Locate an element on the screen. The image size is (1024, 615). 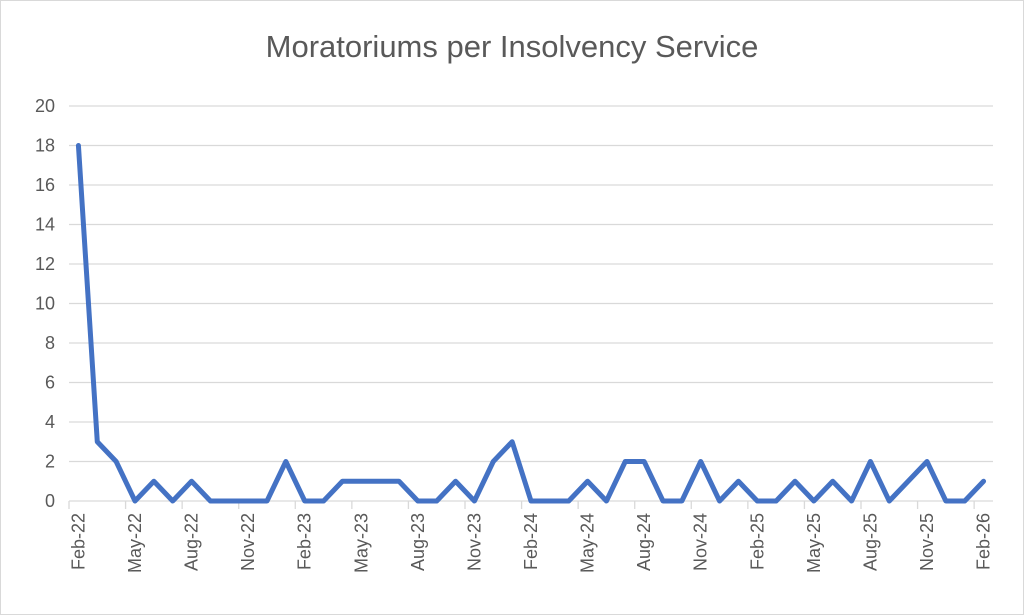
y-tick-label: 16 is located at coordinates (45, 185).